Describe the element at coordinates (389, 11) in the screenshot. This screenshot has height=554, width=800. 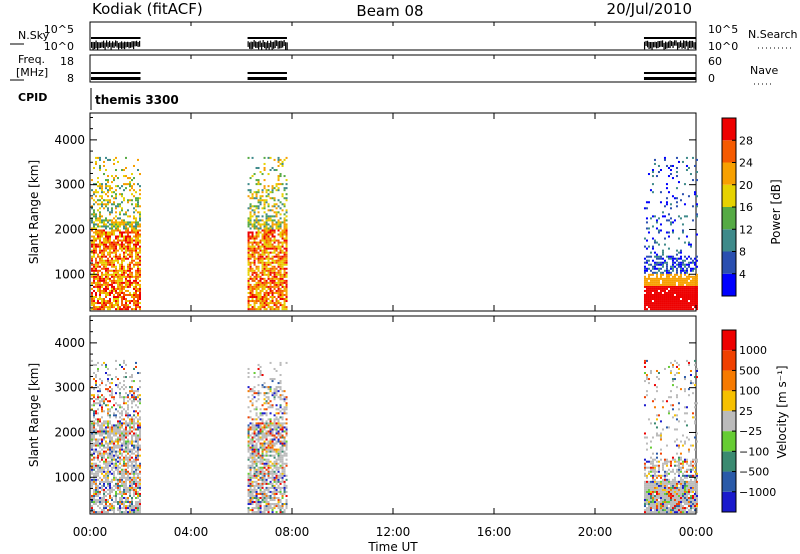
I see `beam-title: Beam 08` at that location.